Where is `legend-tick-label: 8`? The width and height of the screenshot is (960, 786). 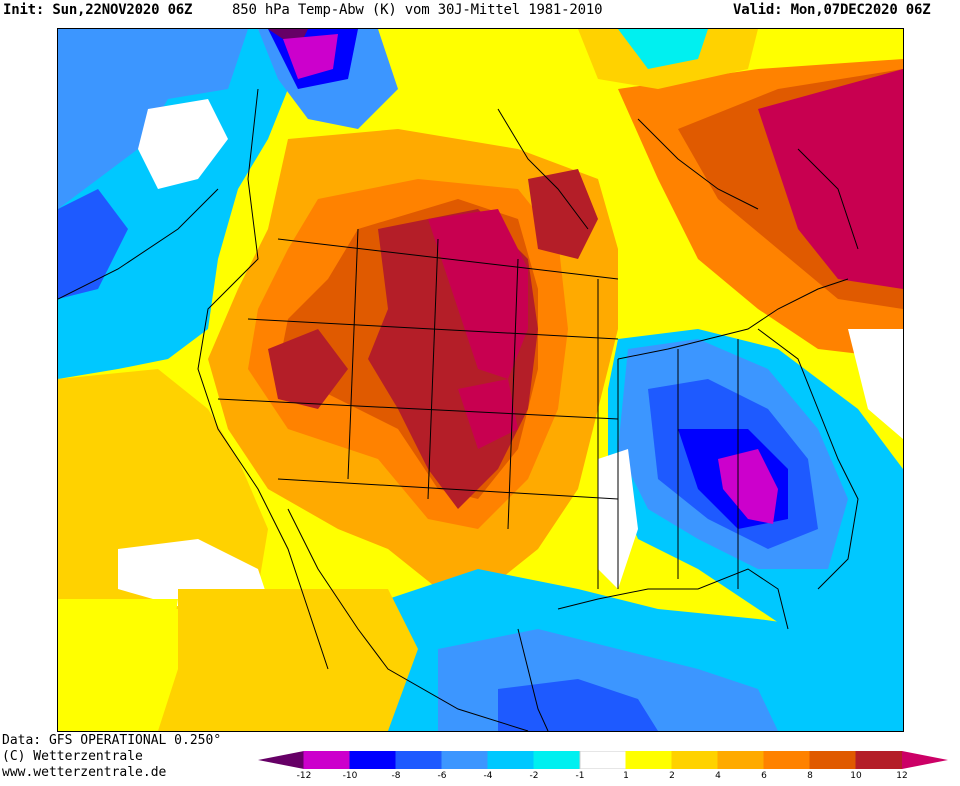 legend-tick-label: 8 is located at coordinates (810, 776).